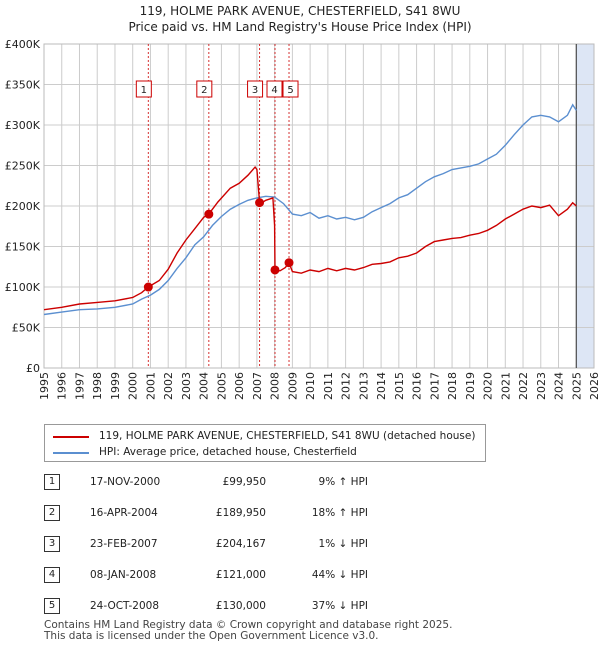  Describe the element at coordinates (452, 386) in the screenshot. I see `x-tick-label: 2018` at that location.